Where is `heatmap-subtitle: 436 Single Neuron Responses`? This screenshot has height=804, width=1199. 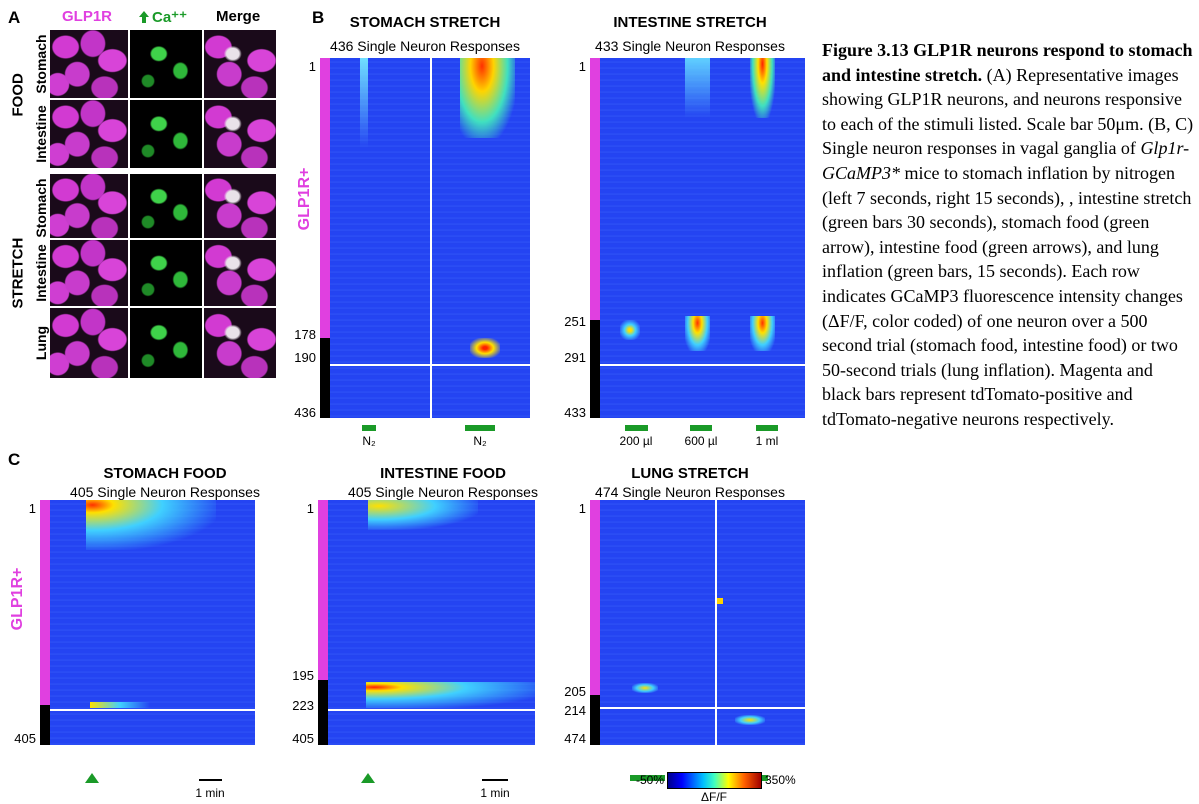 heatmap-subtitle: 436 Single Neuron Responses is located at coordinates (425, 46).